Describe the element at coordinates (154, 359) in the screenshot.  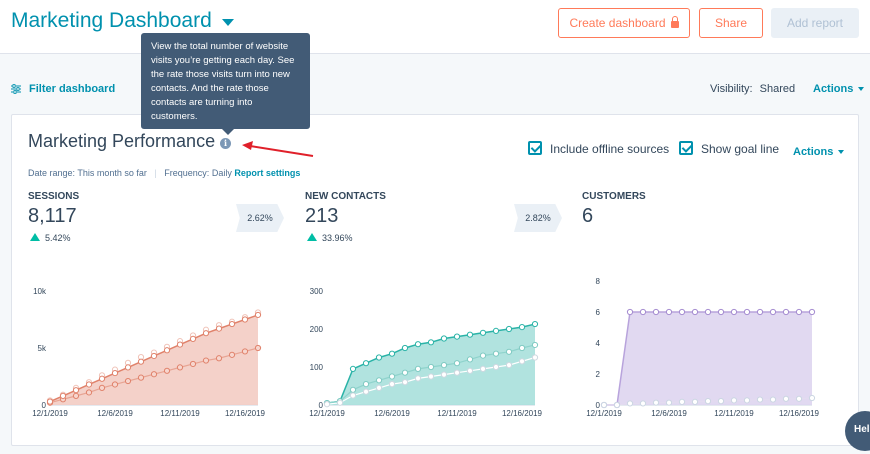
I see `series-area` at that location.